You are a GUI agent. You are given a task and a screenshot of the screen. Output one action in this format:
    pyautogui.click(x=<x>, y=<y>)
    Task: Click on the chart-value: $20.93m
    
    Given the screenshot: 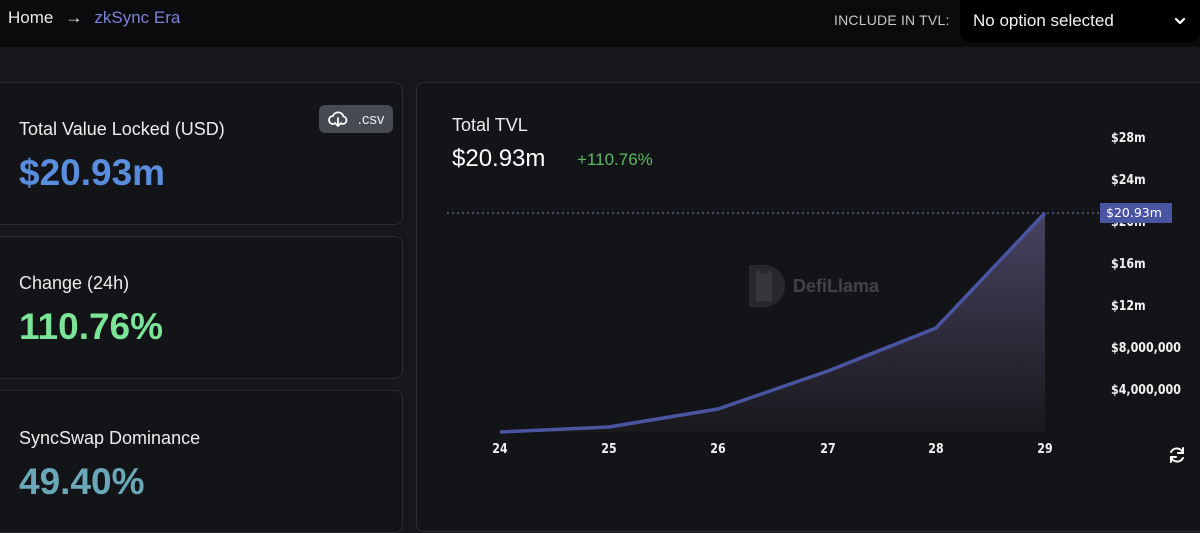 What is the action you would take?
    pyautogui.click(x=499, y=158)
    